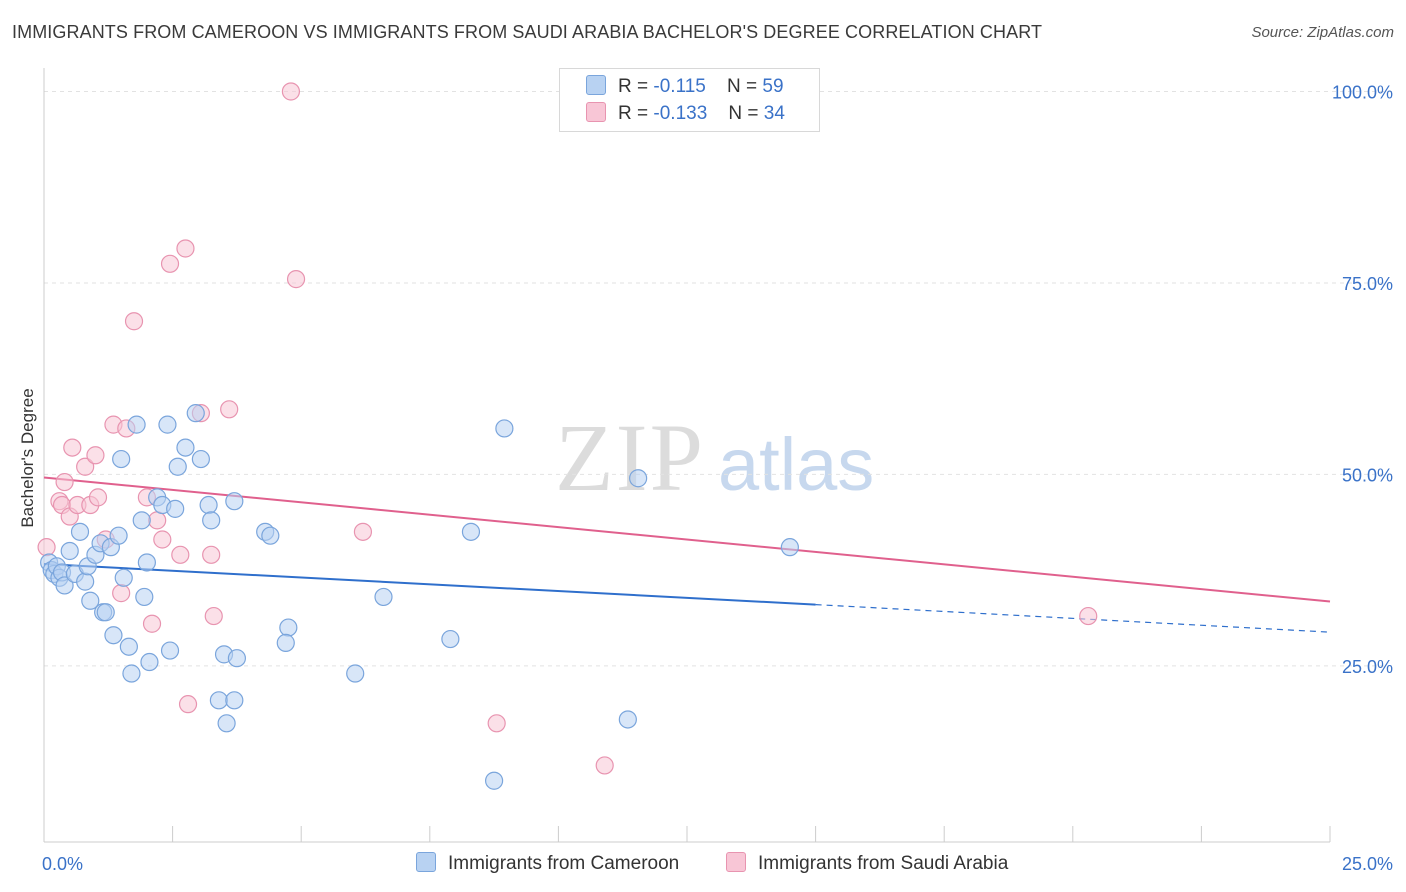 The width and height of the screenshot is (1406, 892). What do you see at coordinates (27, 457) in the screenshot?
I see `y-axis-title: Bachelor's Degree` at bounding box center [27, 457].